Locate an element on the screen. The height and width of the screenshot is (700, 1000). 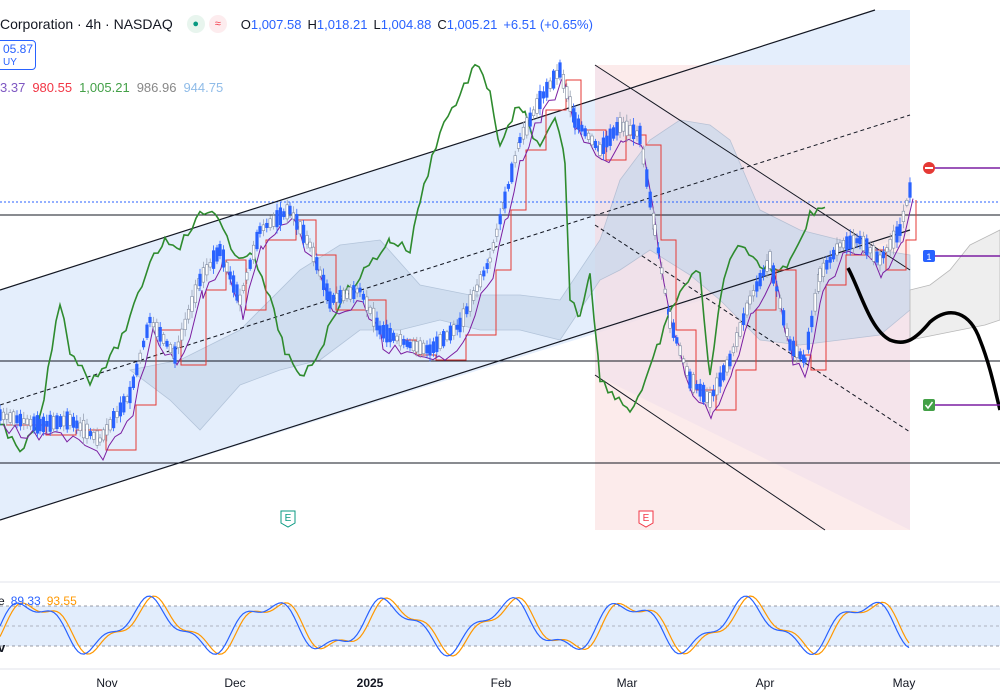
time-axis: Nov Dec 2025 Feb Mar Apr May is located at coordinates (500, 684).